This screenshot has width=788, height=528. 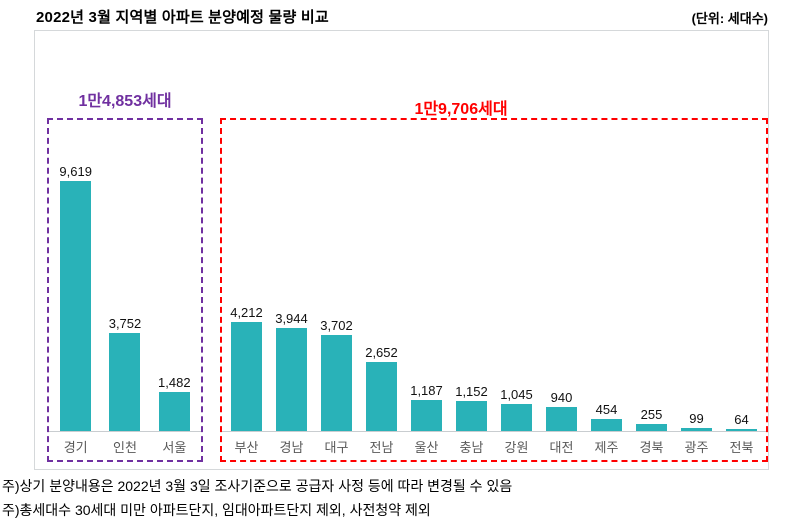 What do you see at coordinates (471, 391) in the screenshot?
I see `bar-value-label: 1,152` at bounding box center [471, 391].